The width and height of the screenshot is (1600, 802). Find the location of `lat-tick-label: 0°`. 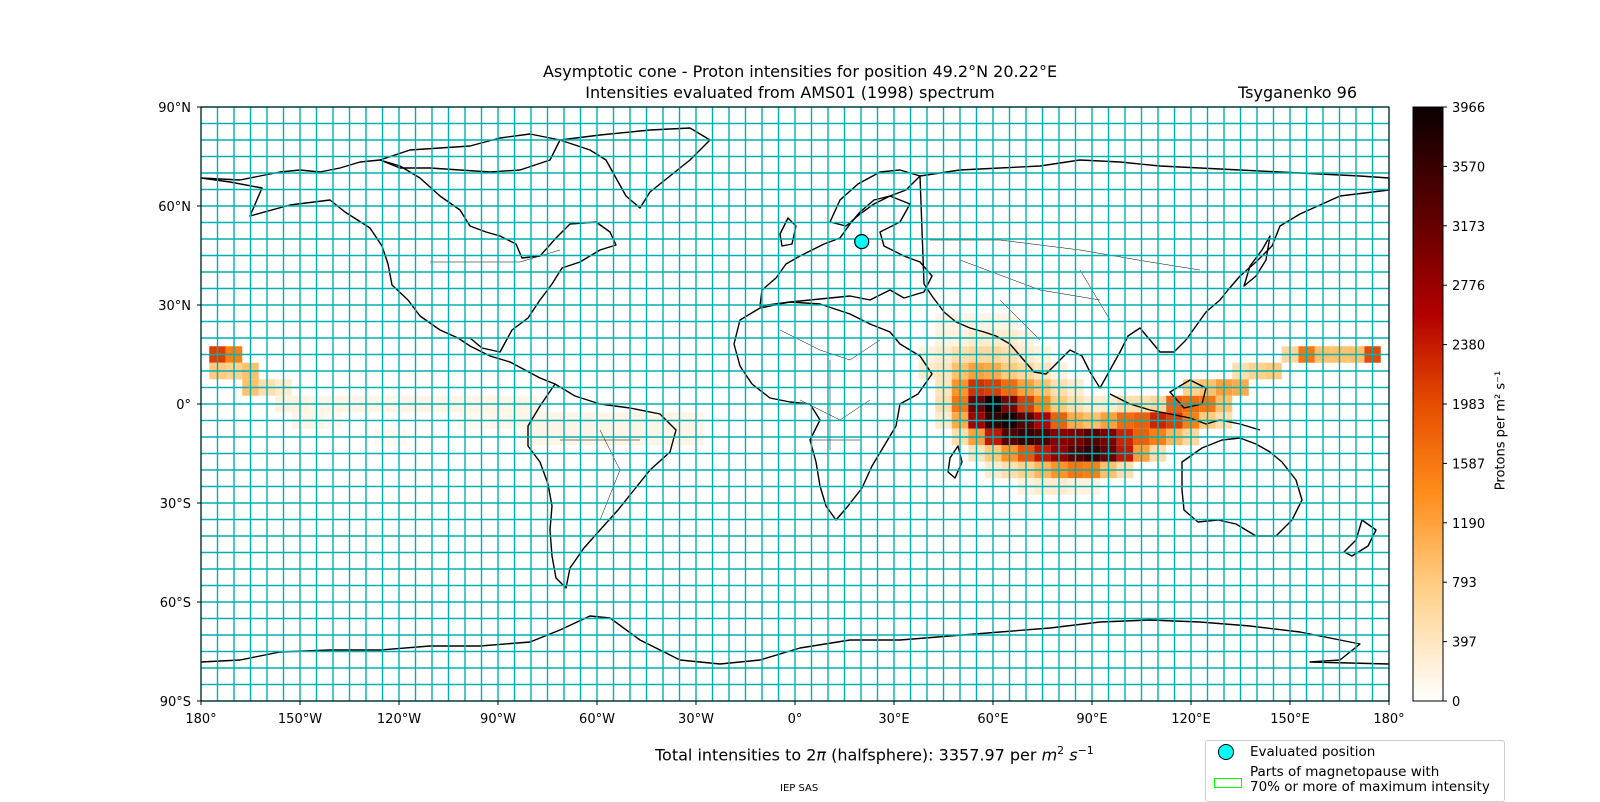

lat-tick-label: 0° is located at coordinates (183, 405).